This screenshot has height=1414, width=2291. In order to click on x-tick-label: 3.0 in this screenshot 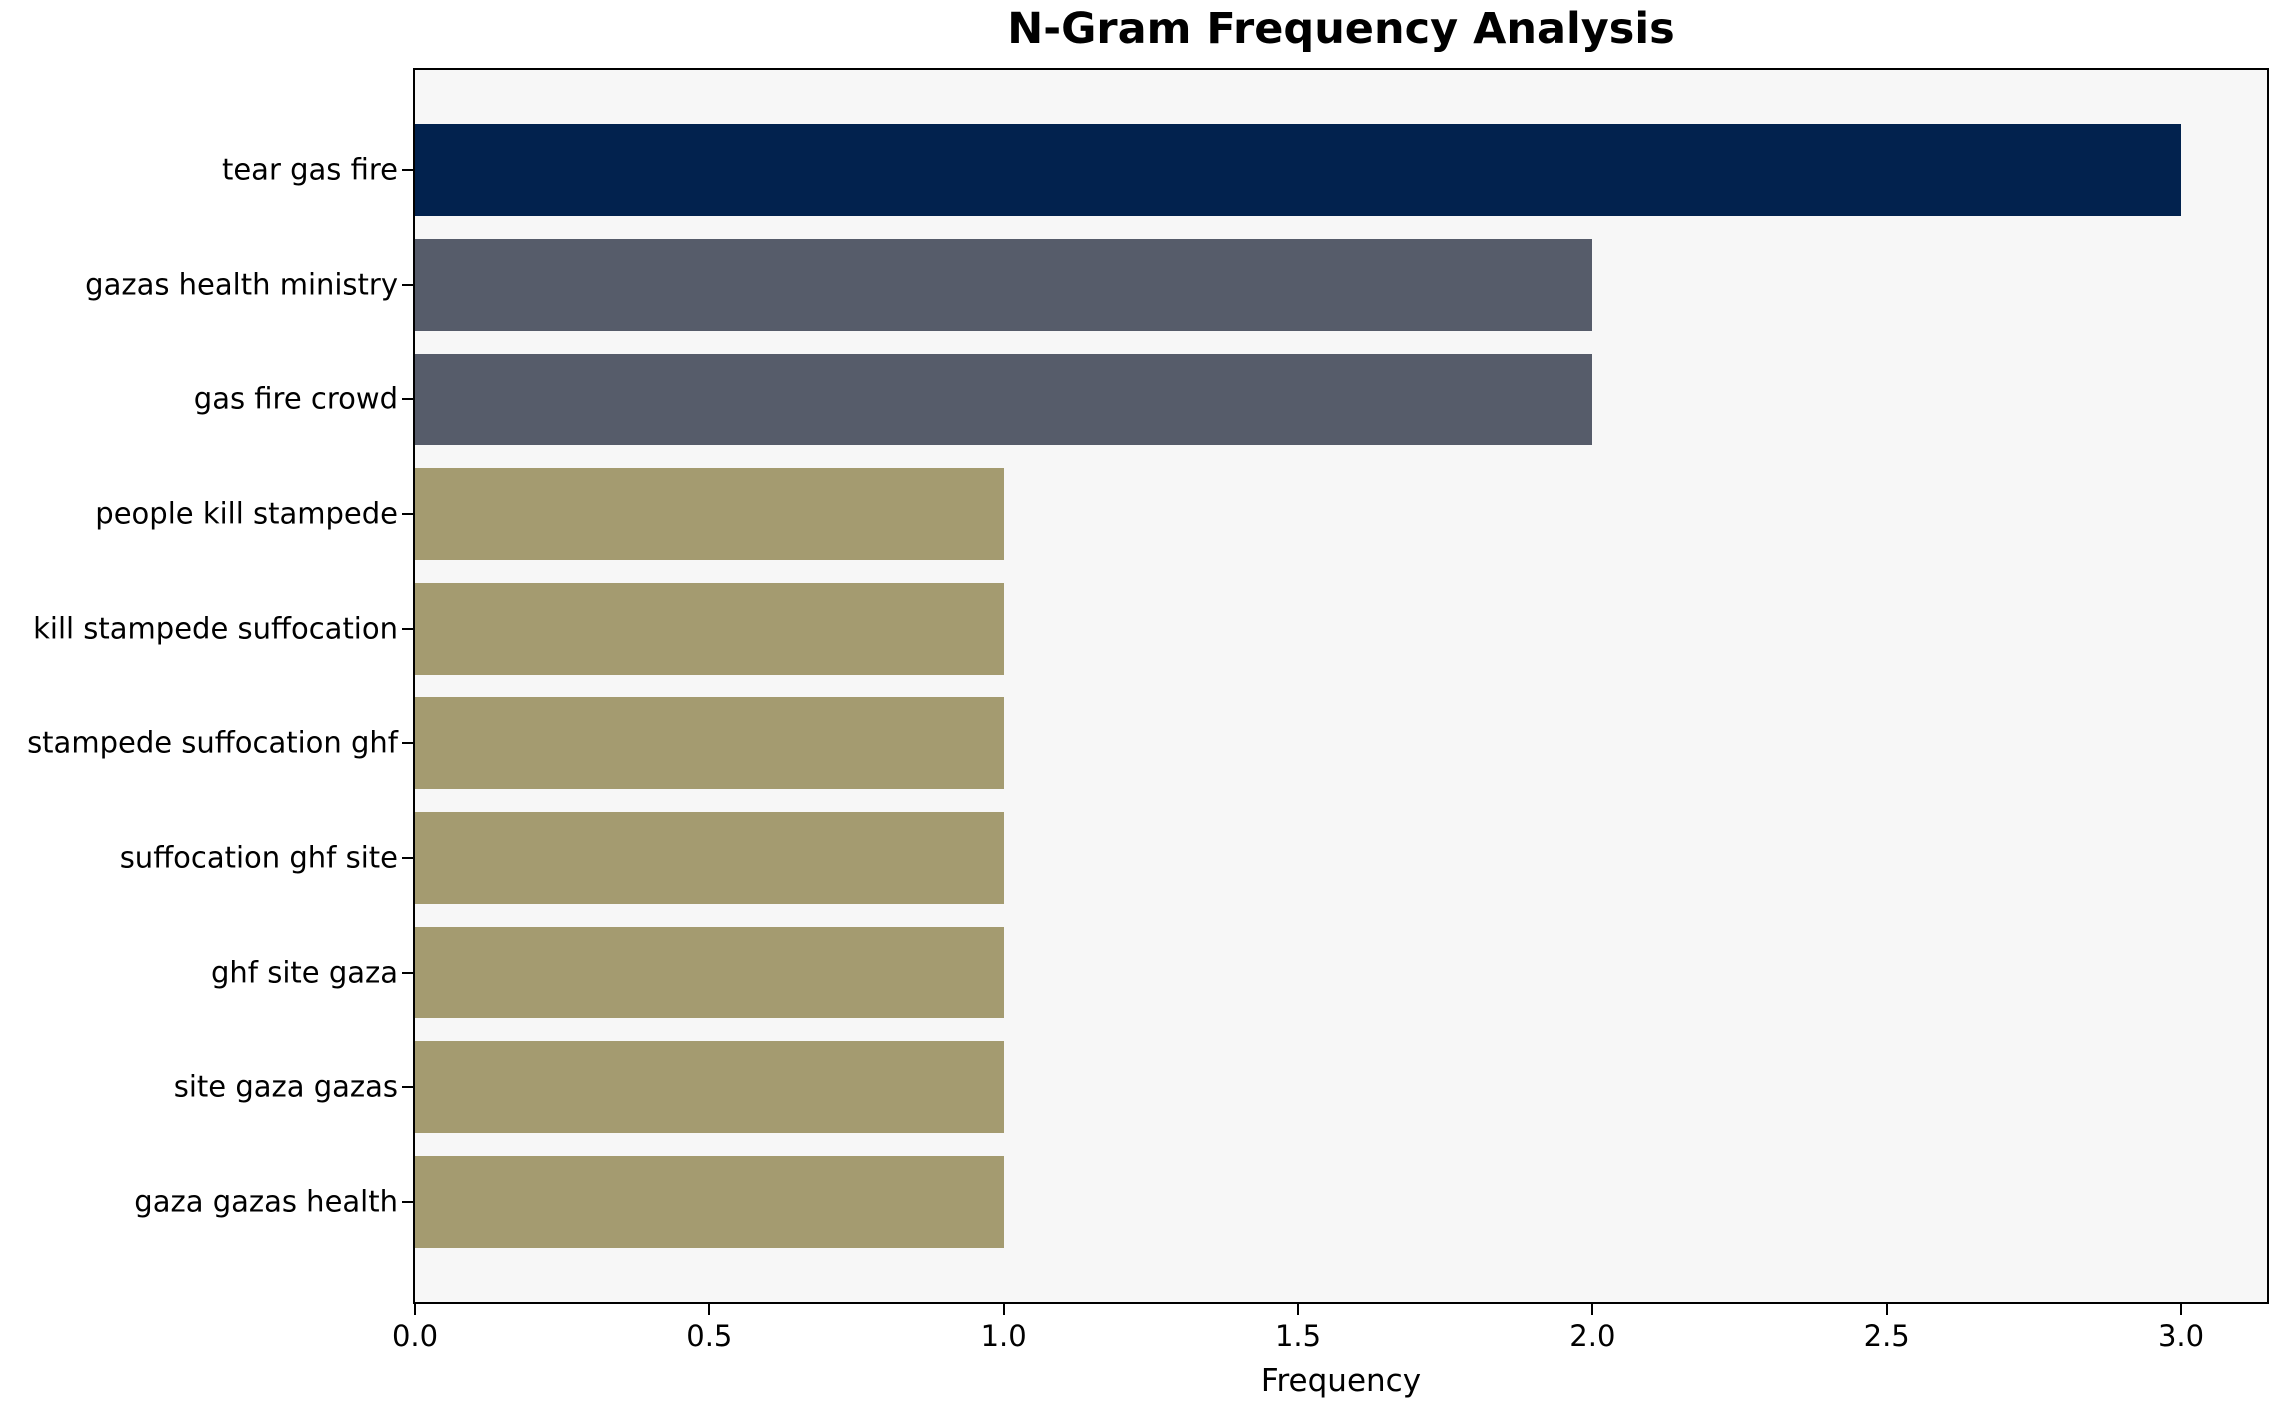, I will do `click(2181, 1336)`.